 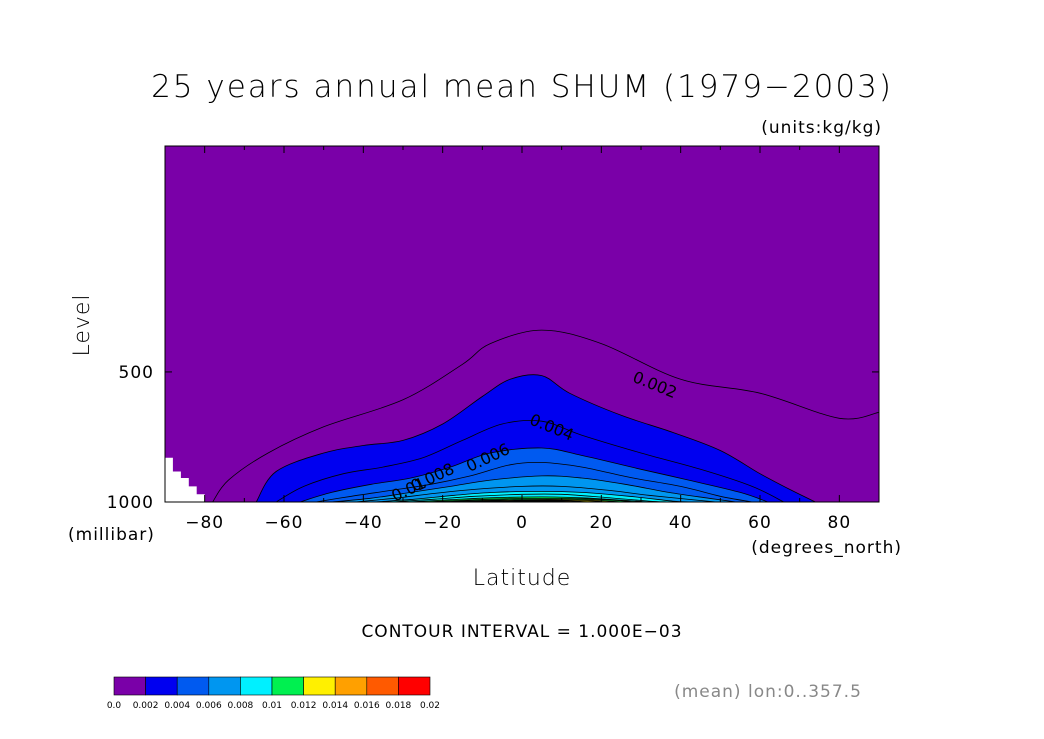 What do you see at coordinates (284, 523) in the screenshot?
I see `x-tick-label: −60` at bounding box center [284, 523].